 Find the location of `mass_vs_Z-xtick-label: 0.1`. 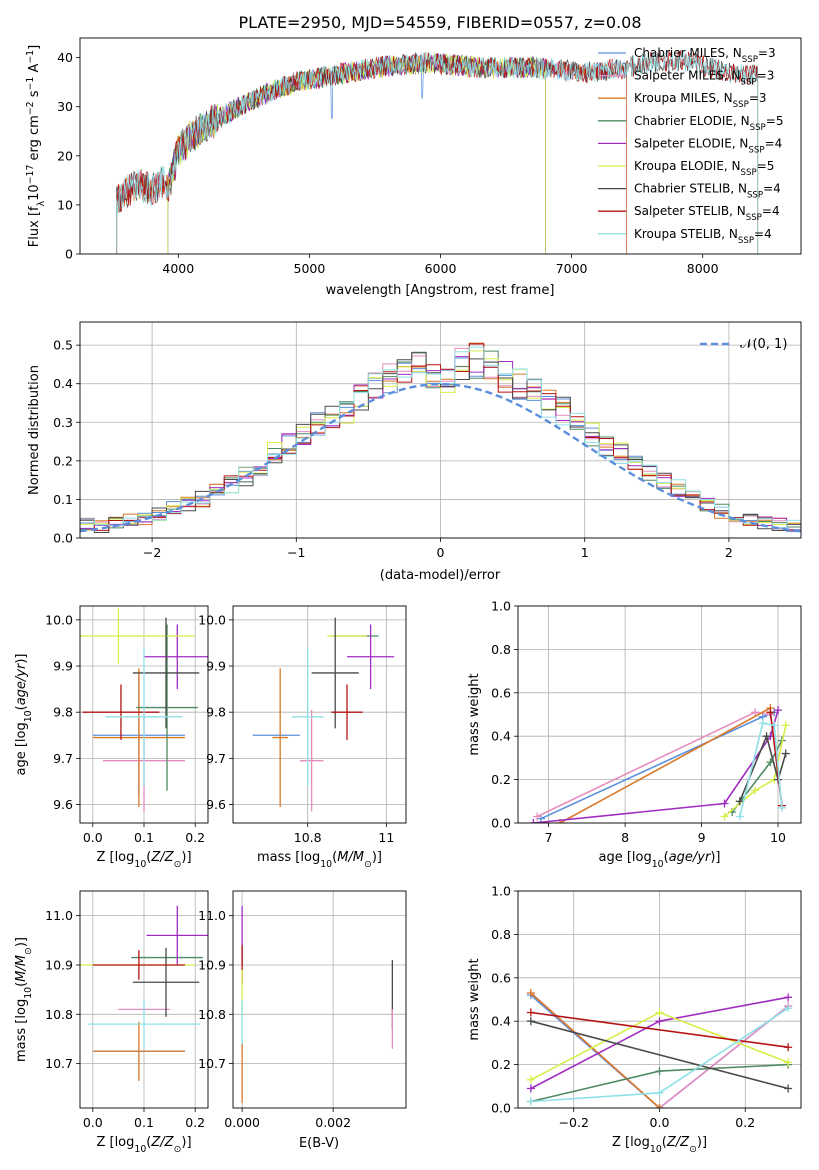

mass_vs_Z-xtick-label: 0.1 is located at coordinates (144, 1122).